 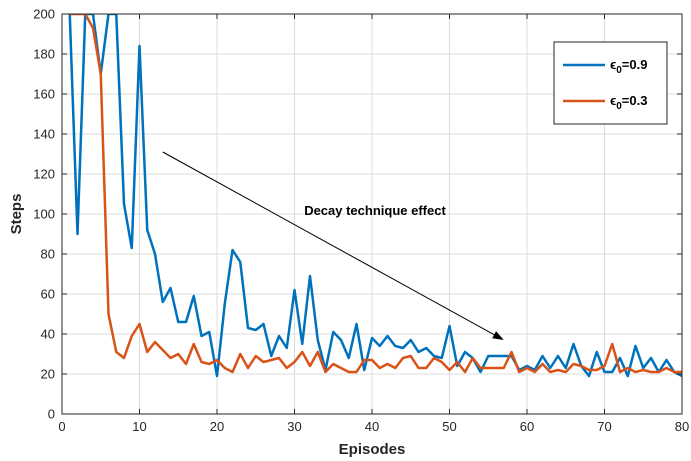 What do you see at coordinates (44, 14) in the screenshot?
I see `y-tick-label-200: 200` at bounding box center [44, 14].